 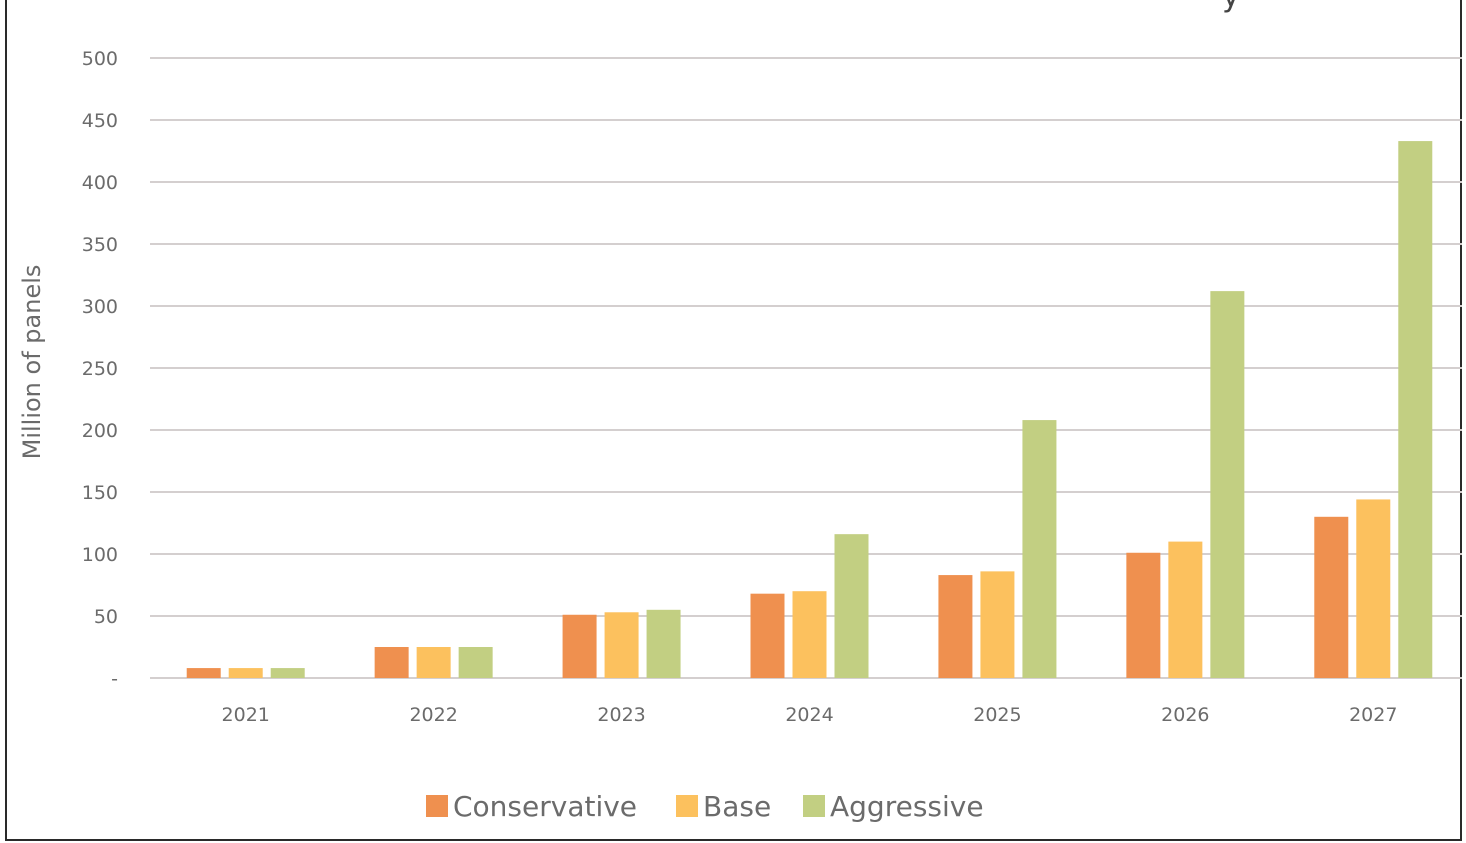 What do you see at coordinates (100, 183) in the screenshot?
I see `y-tick-label-400: 400` at bounding box center [100, 183].